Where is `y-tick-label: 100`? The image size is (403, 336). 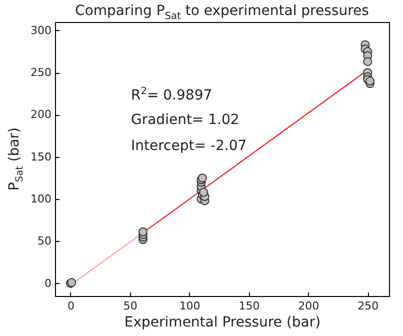
y-tick-label: 100 is located at coordinates (41, 199).